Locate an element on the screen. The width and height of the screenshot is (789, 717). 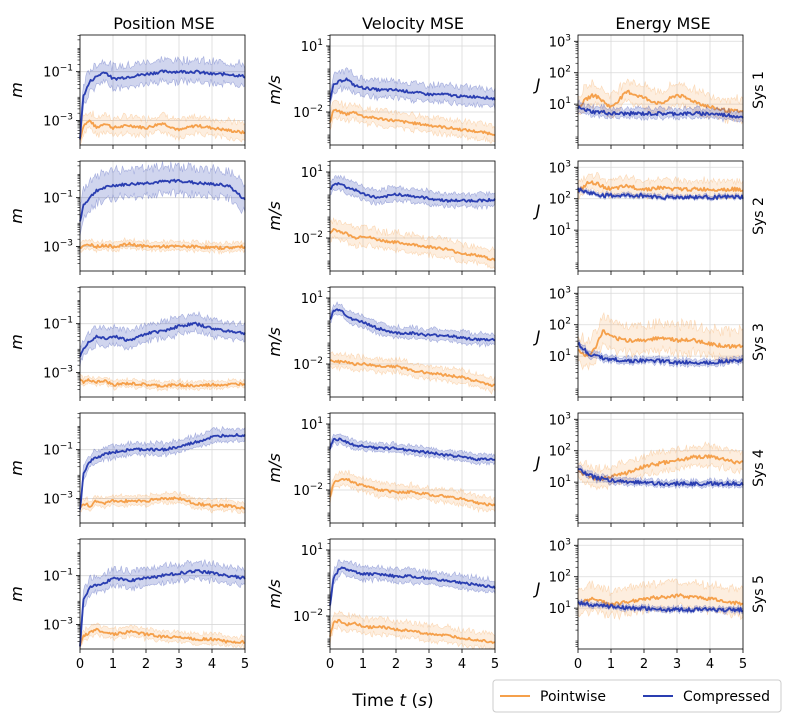
panel-2-3: 10¹ 10² 10³ J Sys 2 is located at coordinates (650, 217).